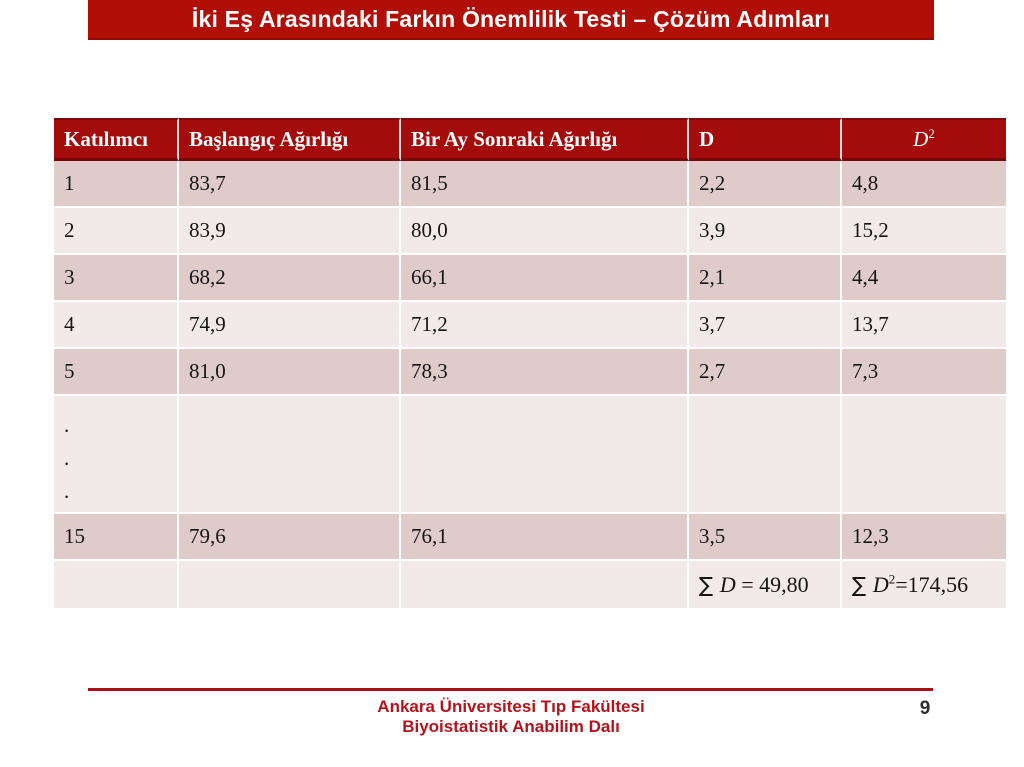 The image size is (1024, 767). I want to click on table-row: ∑ D = 49,80 ∑ D2=174,56, so click(530, 585).